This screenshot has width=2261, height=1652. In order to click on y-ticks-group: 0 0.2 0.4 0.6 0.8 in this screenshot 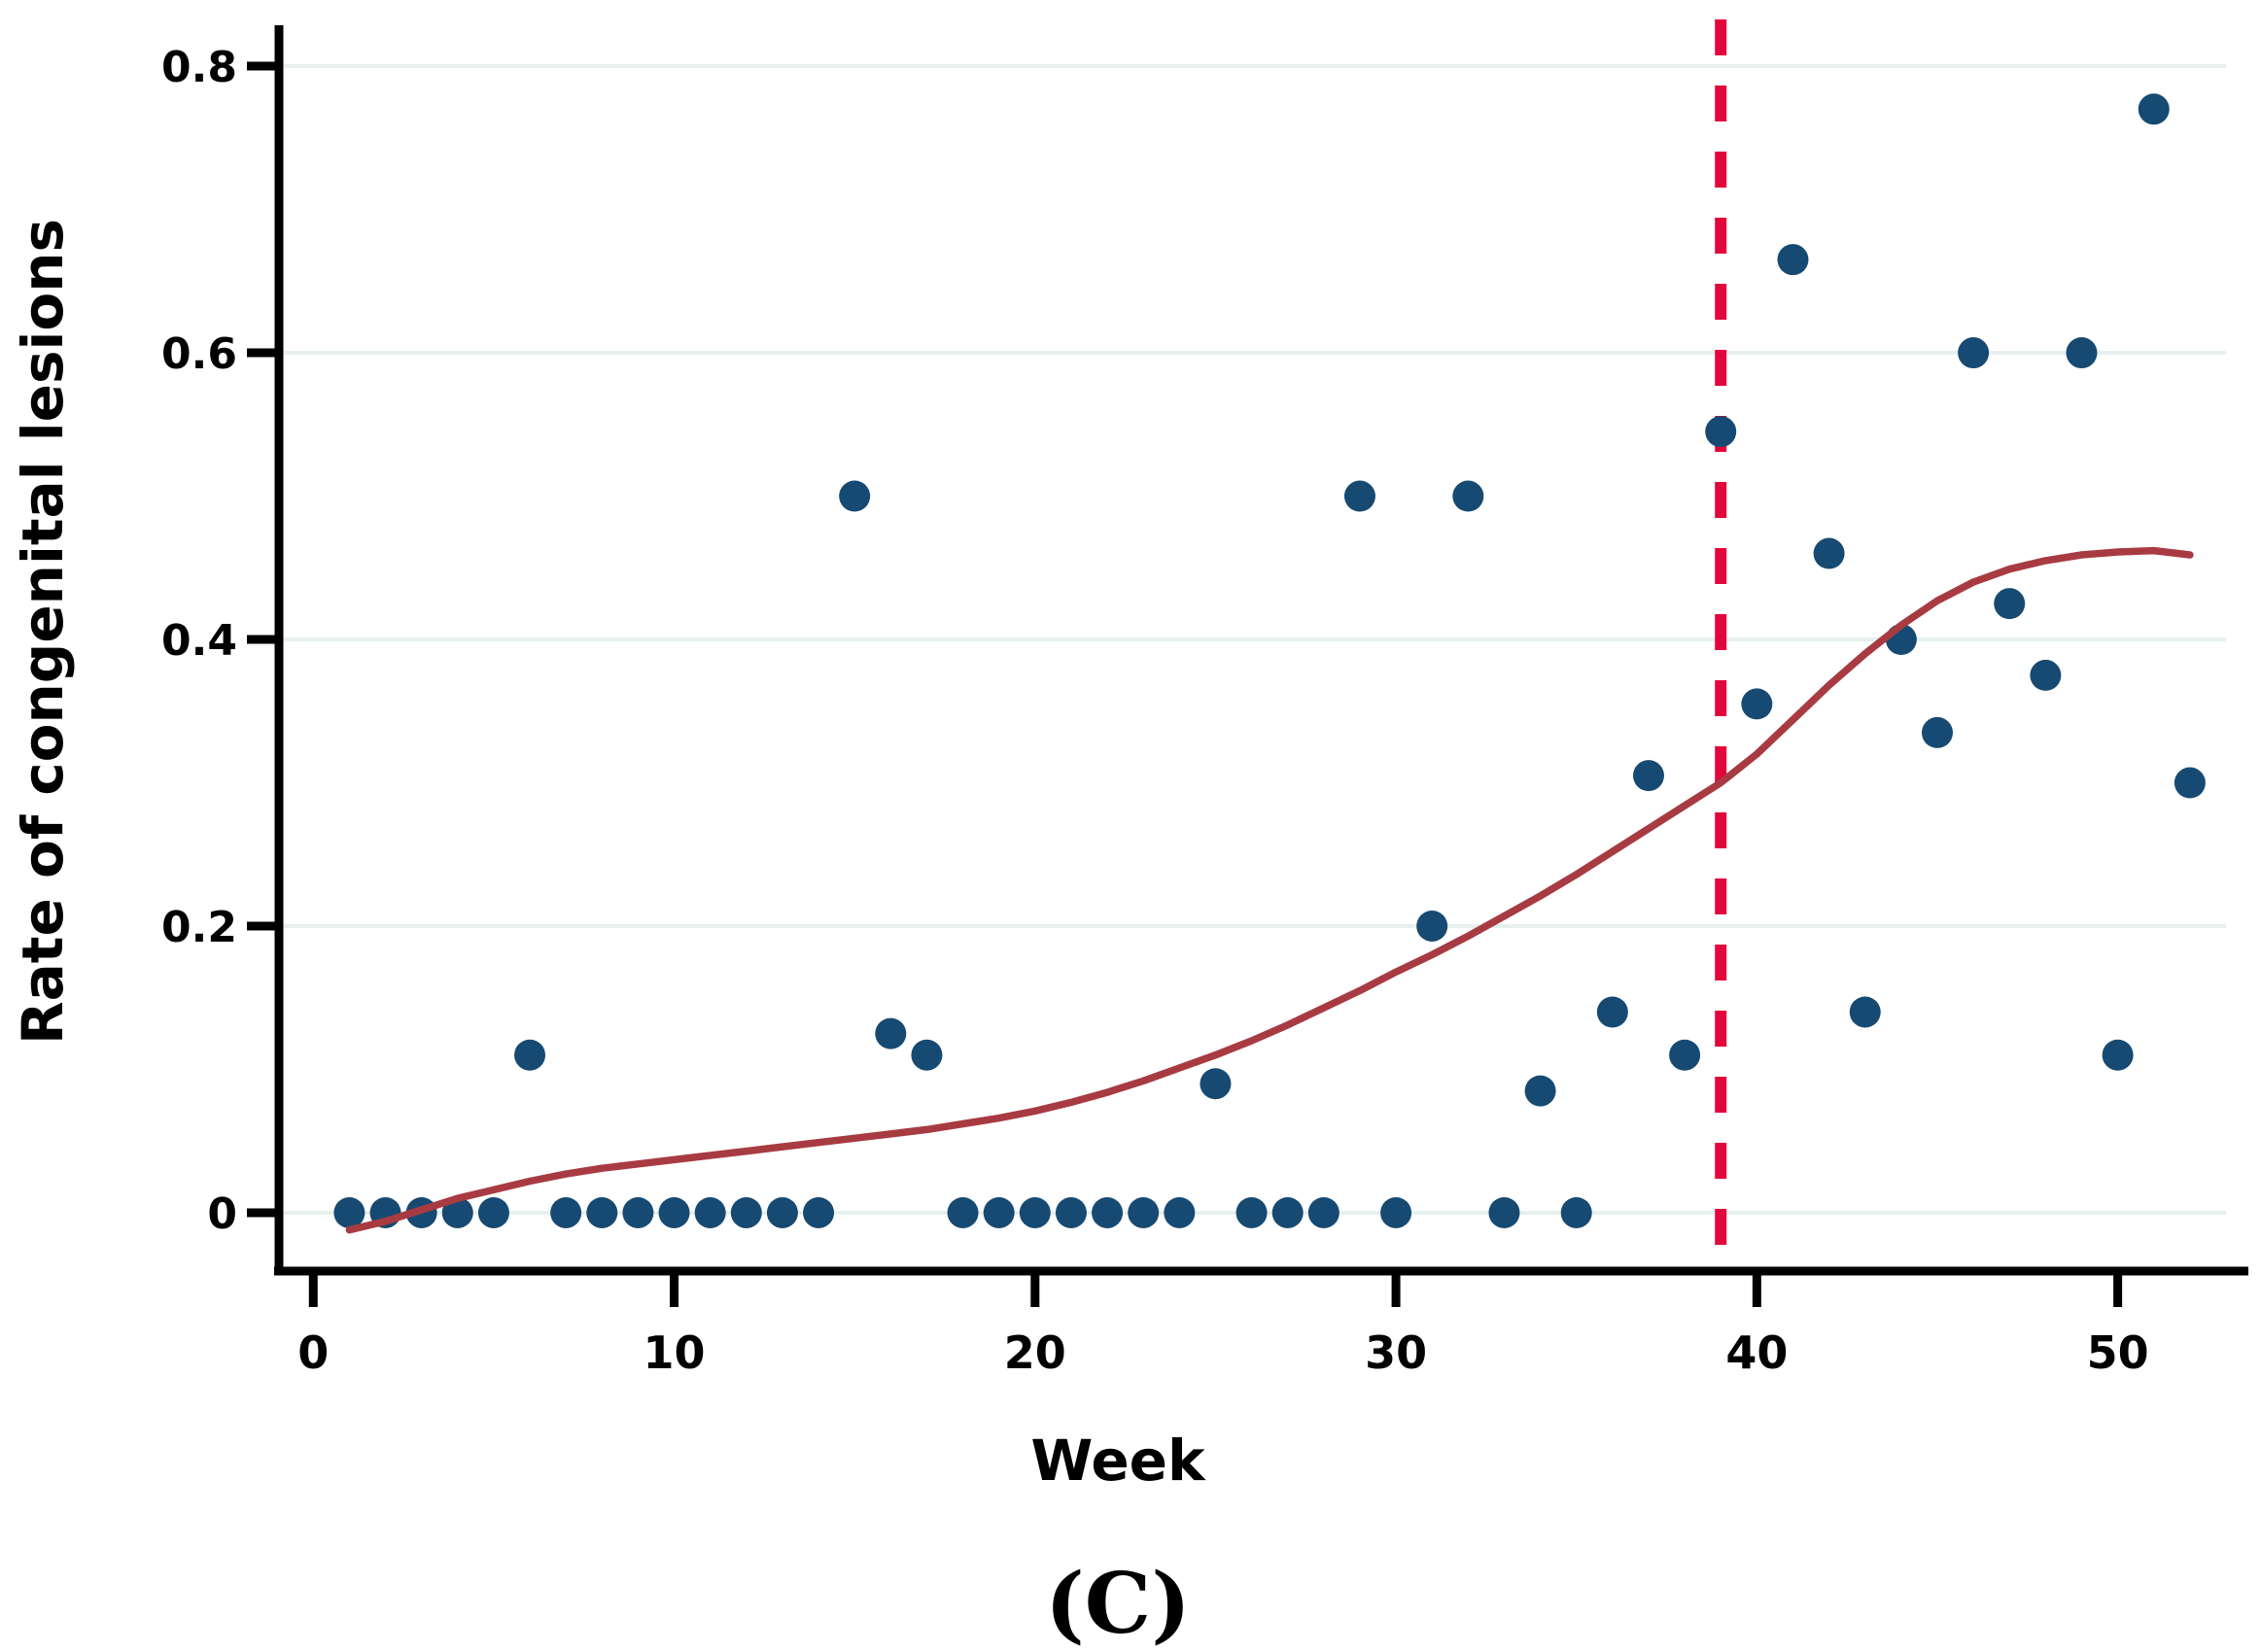, I will do `click(220, 641)`.